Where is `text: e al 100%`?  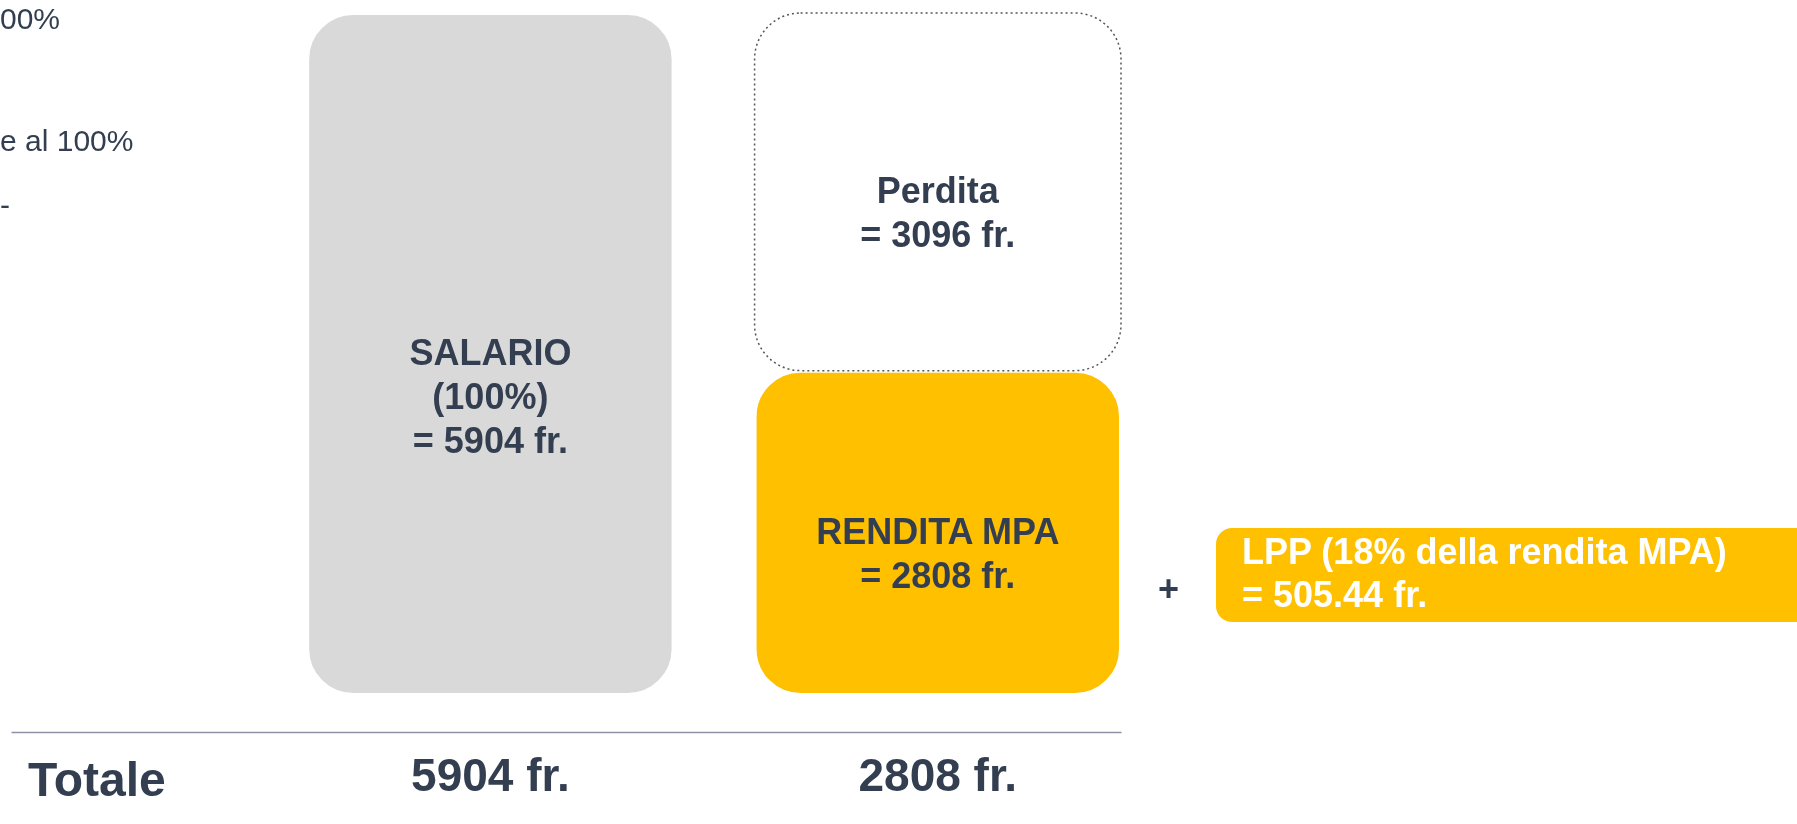
text: e al 100% is located at coordinates (67, 141).